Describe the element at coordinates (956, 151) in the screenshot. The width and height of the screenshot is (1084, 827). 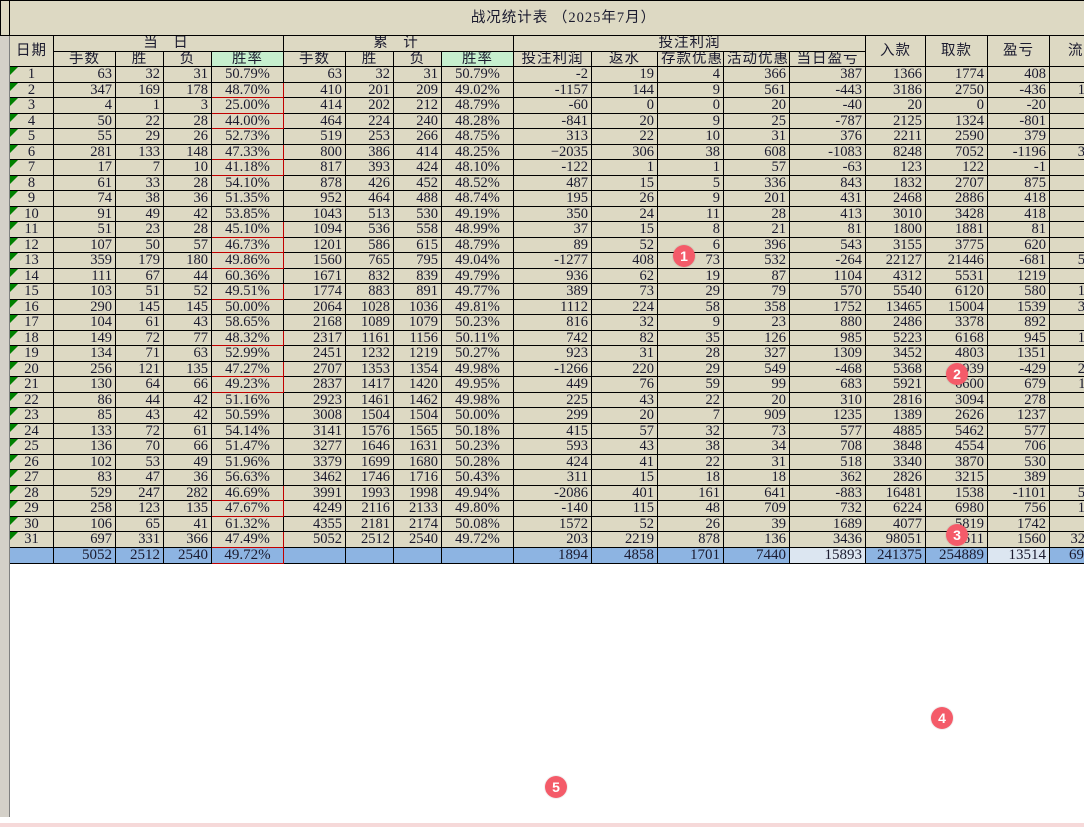
I see `cell-withdraw: 7052` at that location.